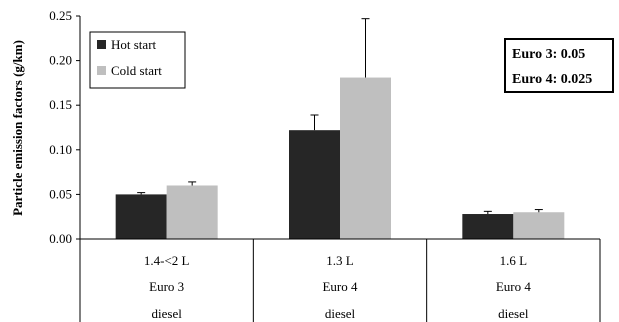 This screenshot has width=619, height=322. What do you see at coordinates (166, 286) in the screenshot?
I see `category-label: Euro 3` at bounding box center [166, 286].